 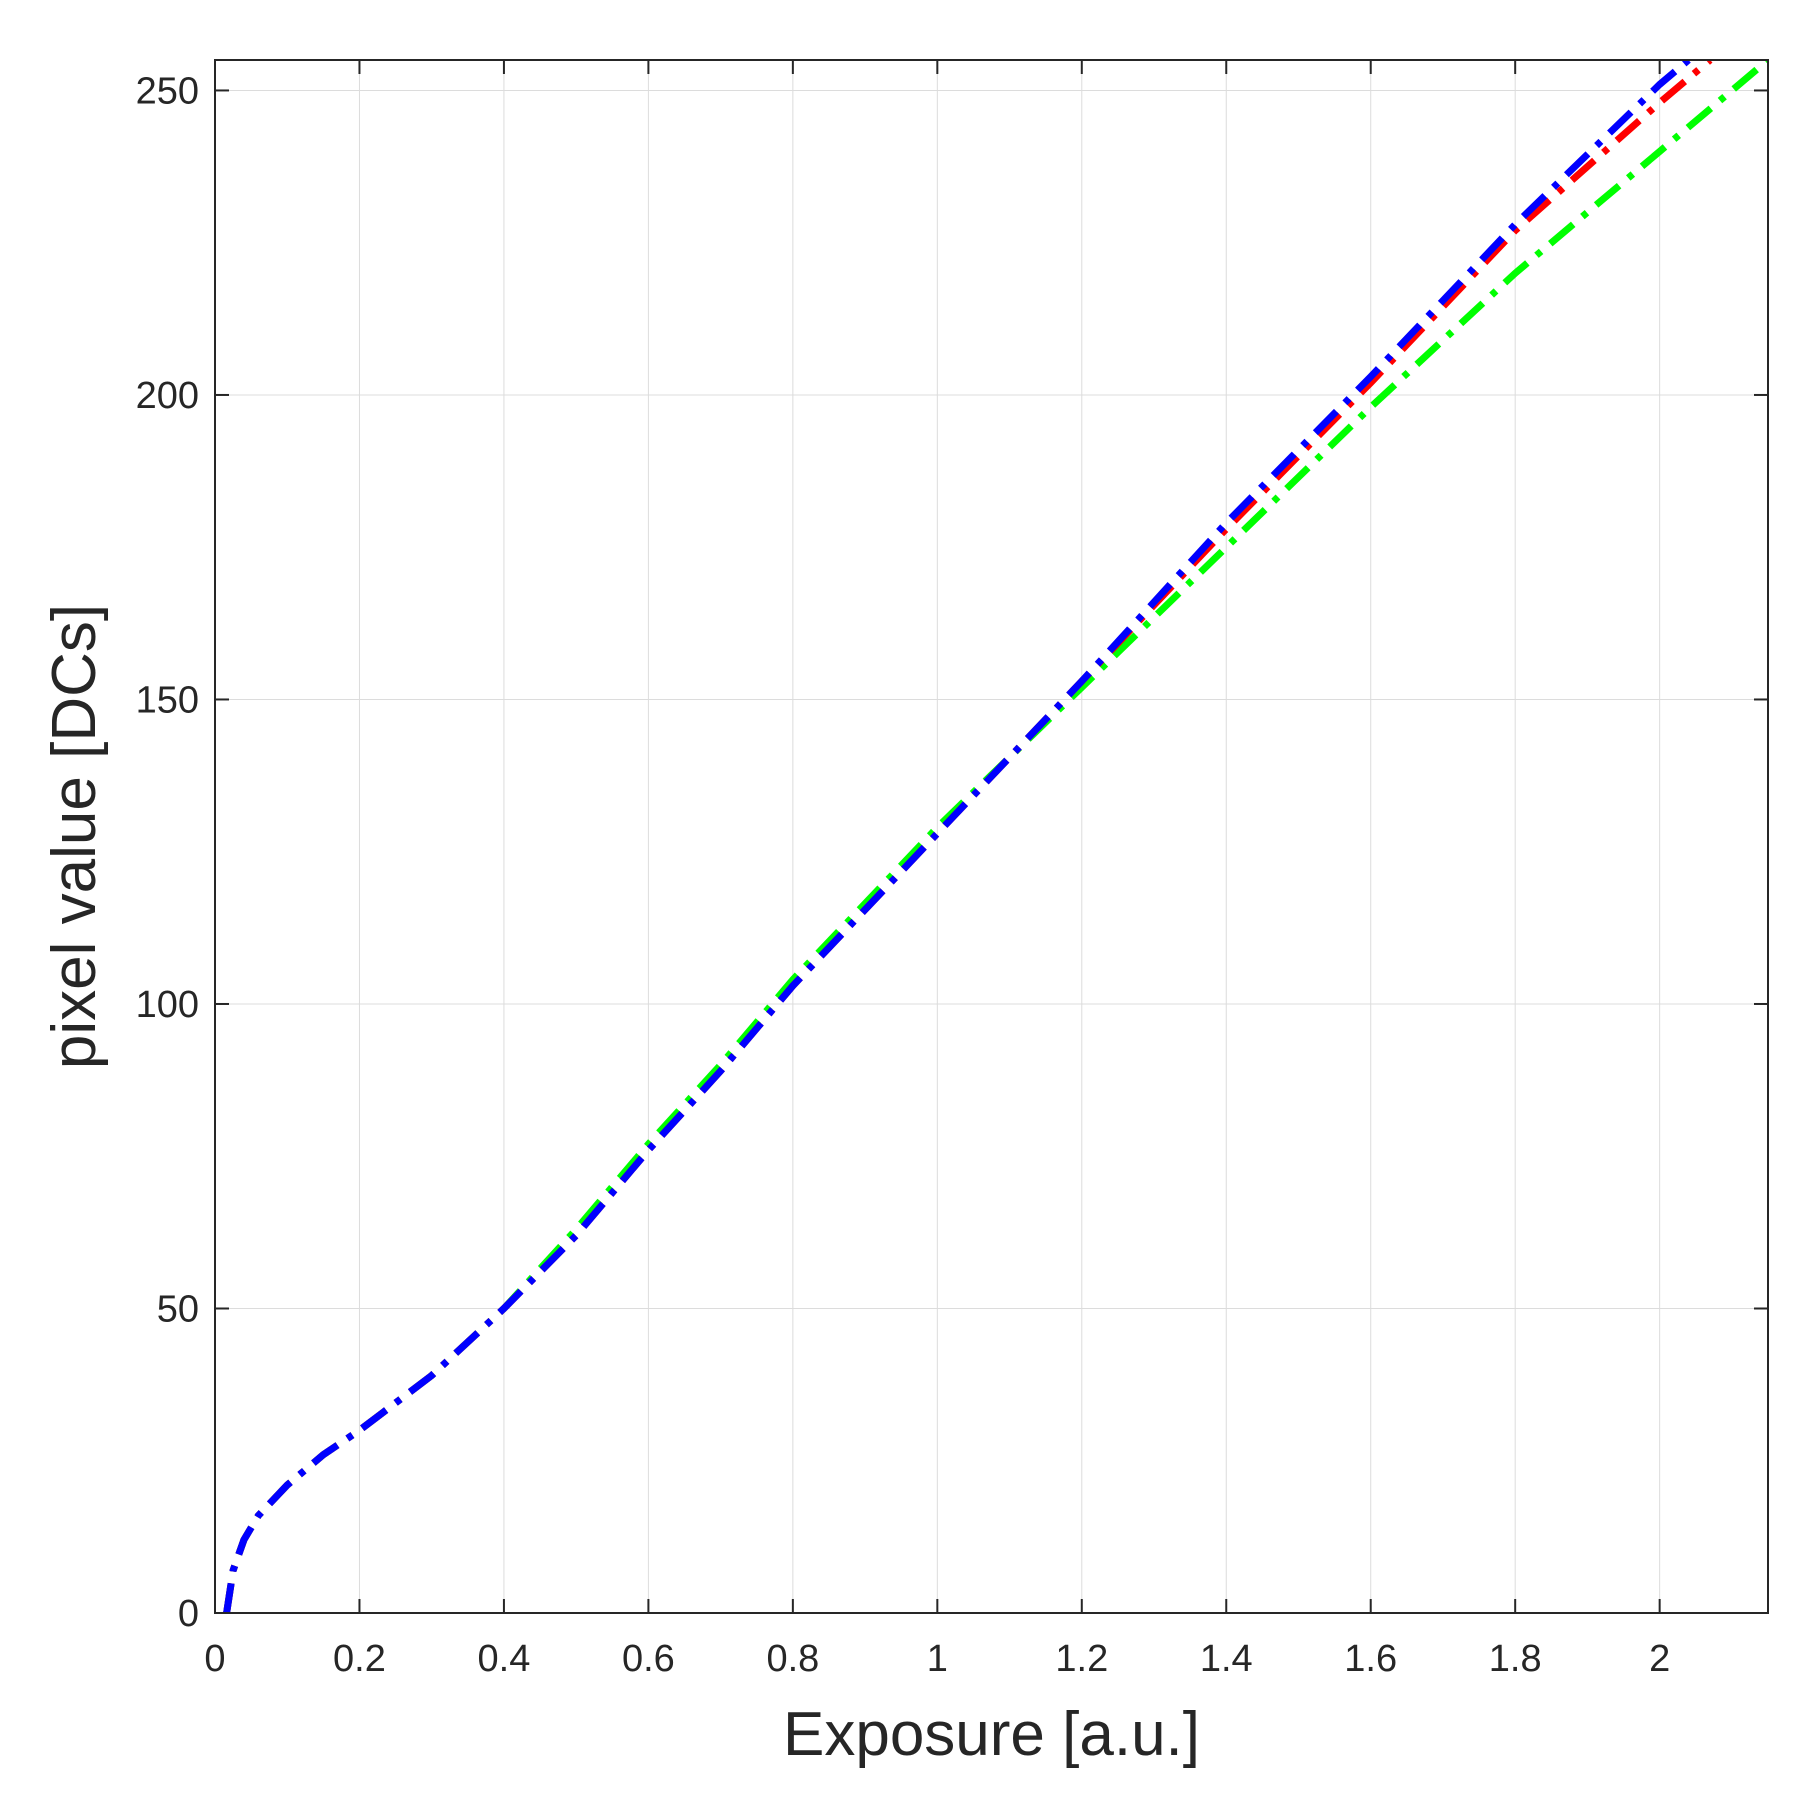 What do you see at coordinates (167, 1005) in the screenshot?
I see `y-tick-label: 100` at bounding box center [167, 1005].